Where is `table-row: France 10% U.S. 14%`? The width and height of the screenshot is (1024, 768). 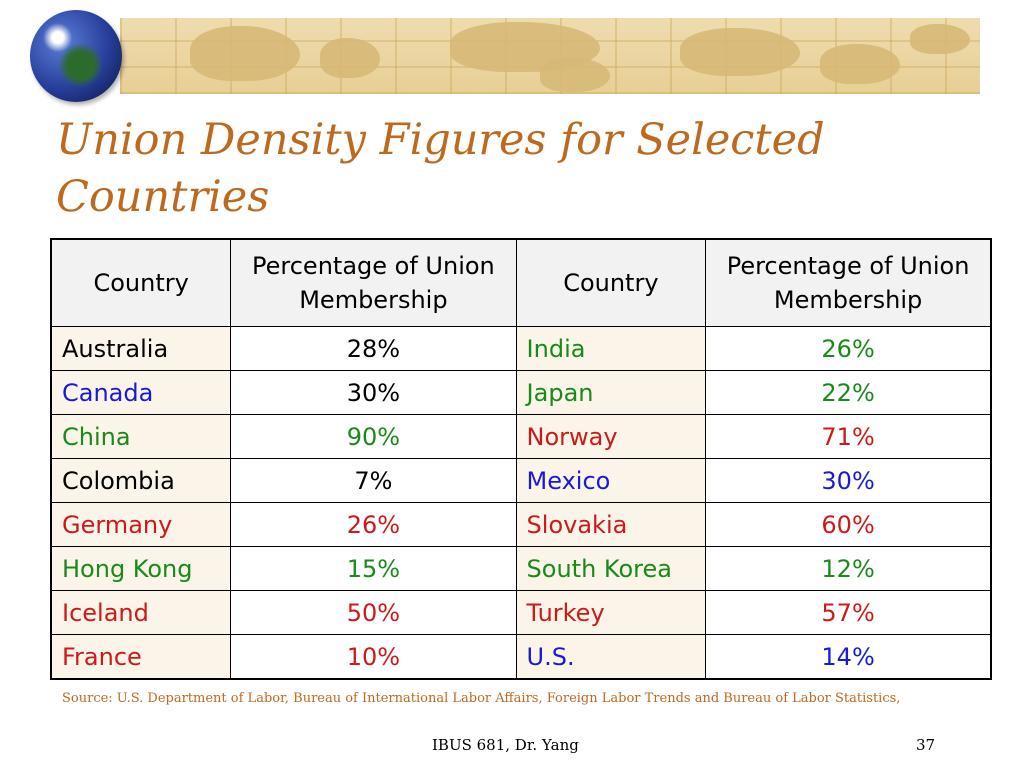
table-row: France 10% U.S. 14% is located at coordinates (521, 657).